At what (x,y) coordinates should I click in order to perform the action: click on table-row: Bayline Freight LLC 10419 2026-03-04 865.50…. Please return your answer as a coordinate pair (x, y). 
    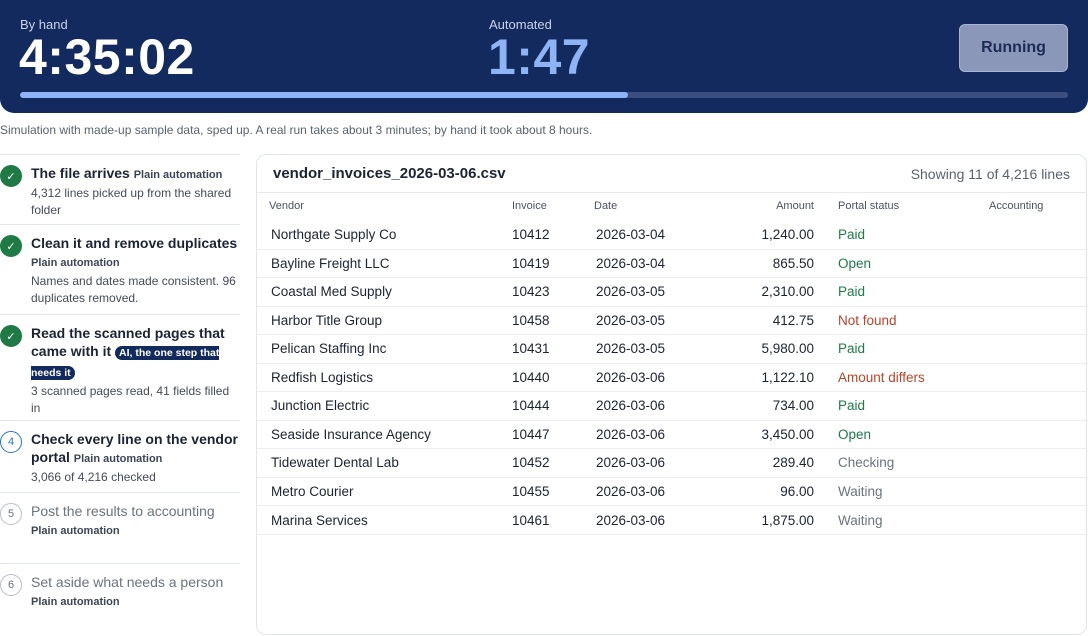
    Looking at the image, I should click on (671, 264).